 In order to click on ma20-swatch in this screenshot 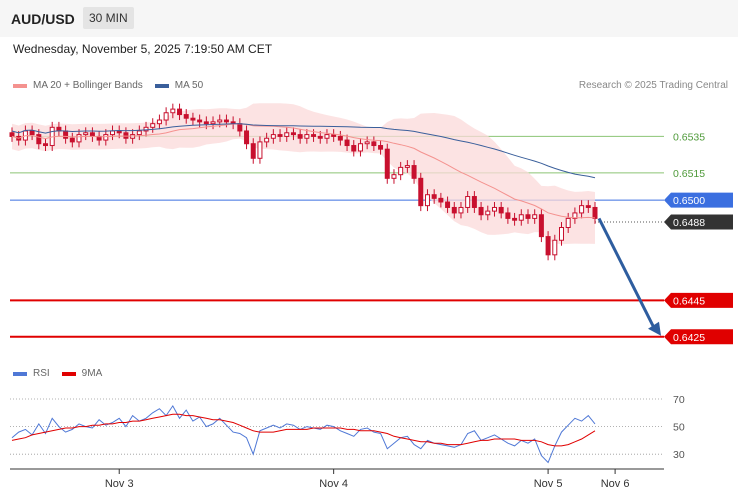, I will do `click(20, 85)`.